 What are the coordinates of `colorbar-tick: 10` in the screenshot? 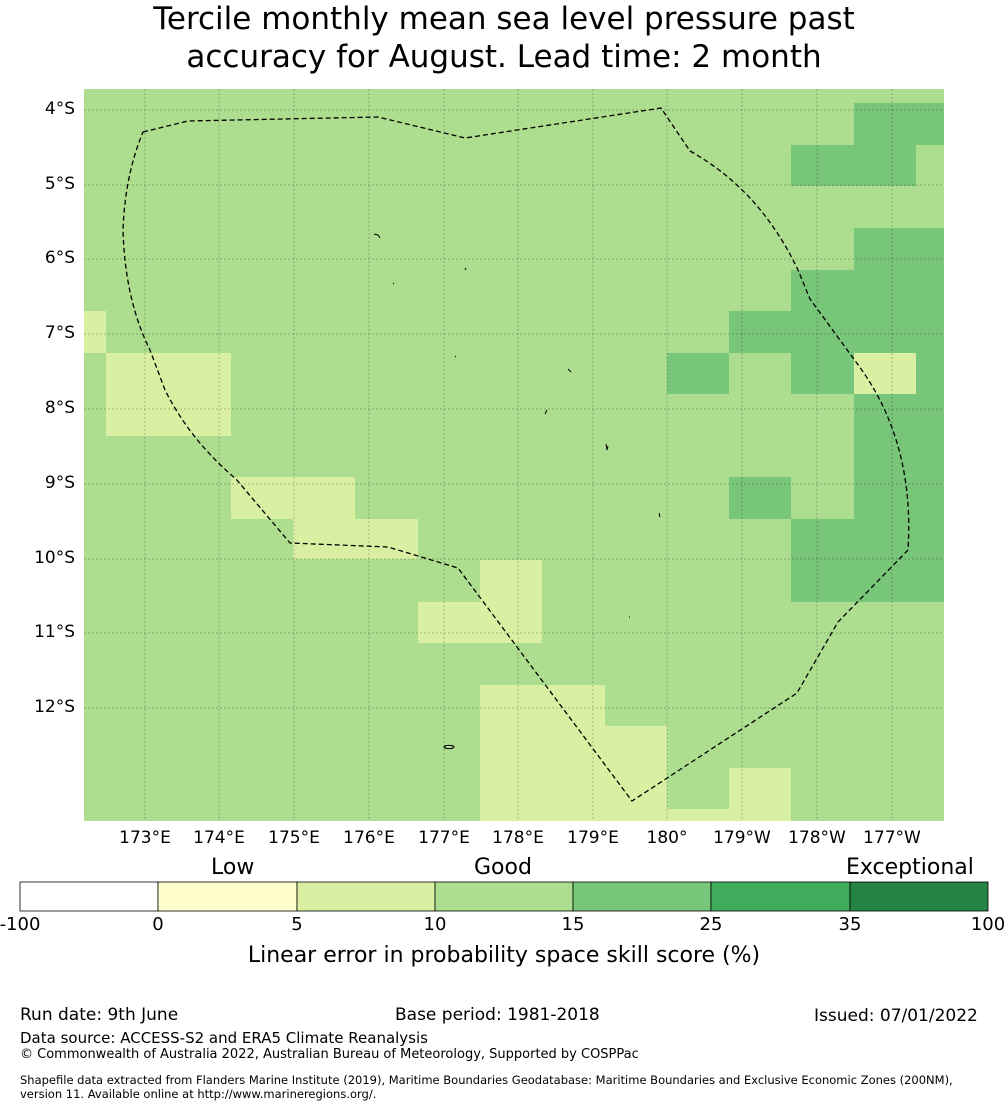 It's located at (435, 924).